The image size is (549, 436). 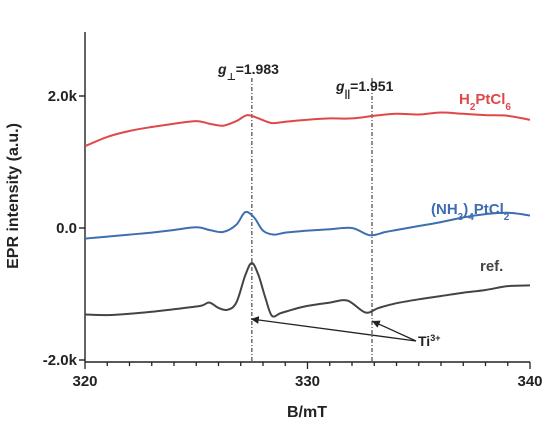 What do you see at coordinates (60, 360) in the screenshot?
I see `y-tick-label: -2.0k` at bounding box center [60, 360].